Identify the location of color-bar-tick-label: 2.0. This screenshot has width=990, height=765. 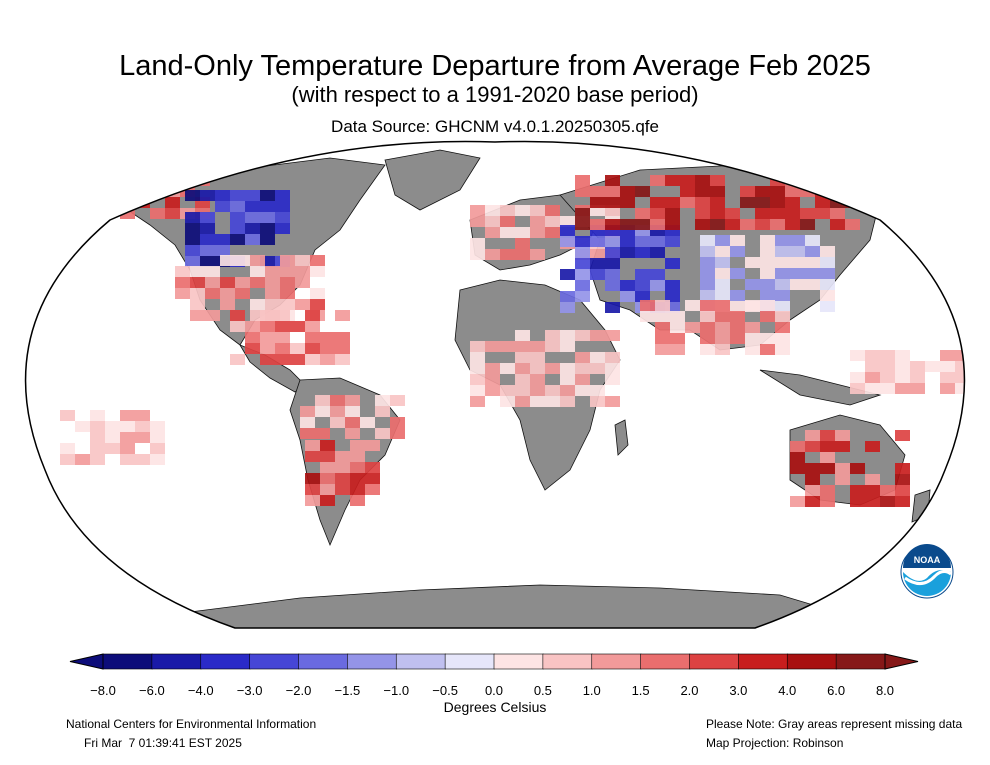
(689, 690).